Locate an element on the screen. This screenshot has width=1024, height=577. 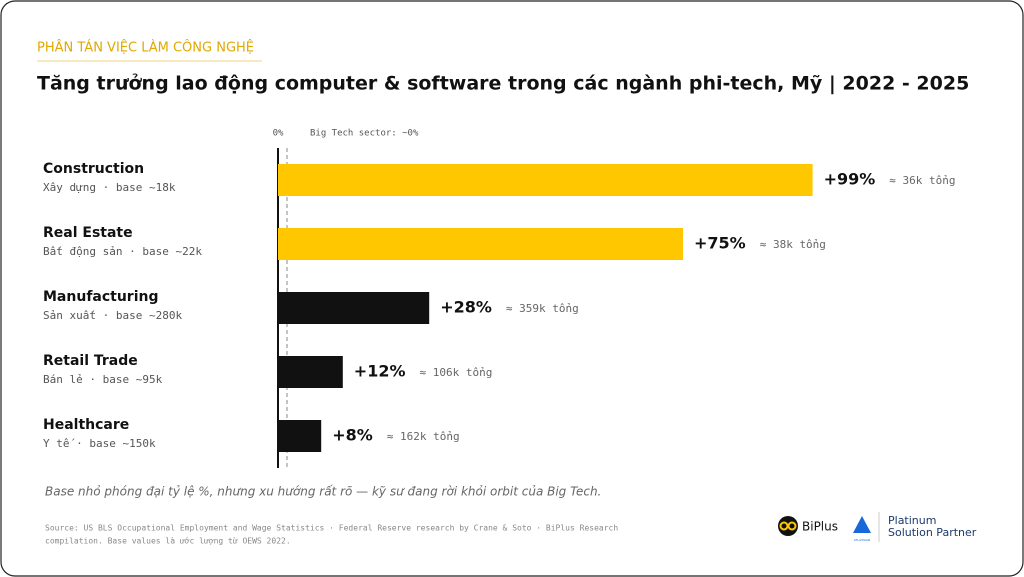
biplus-icon is located at coordinates (792, 526).